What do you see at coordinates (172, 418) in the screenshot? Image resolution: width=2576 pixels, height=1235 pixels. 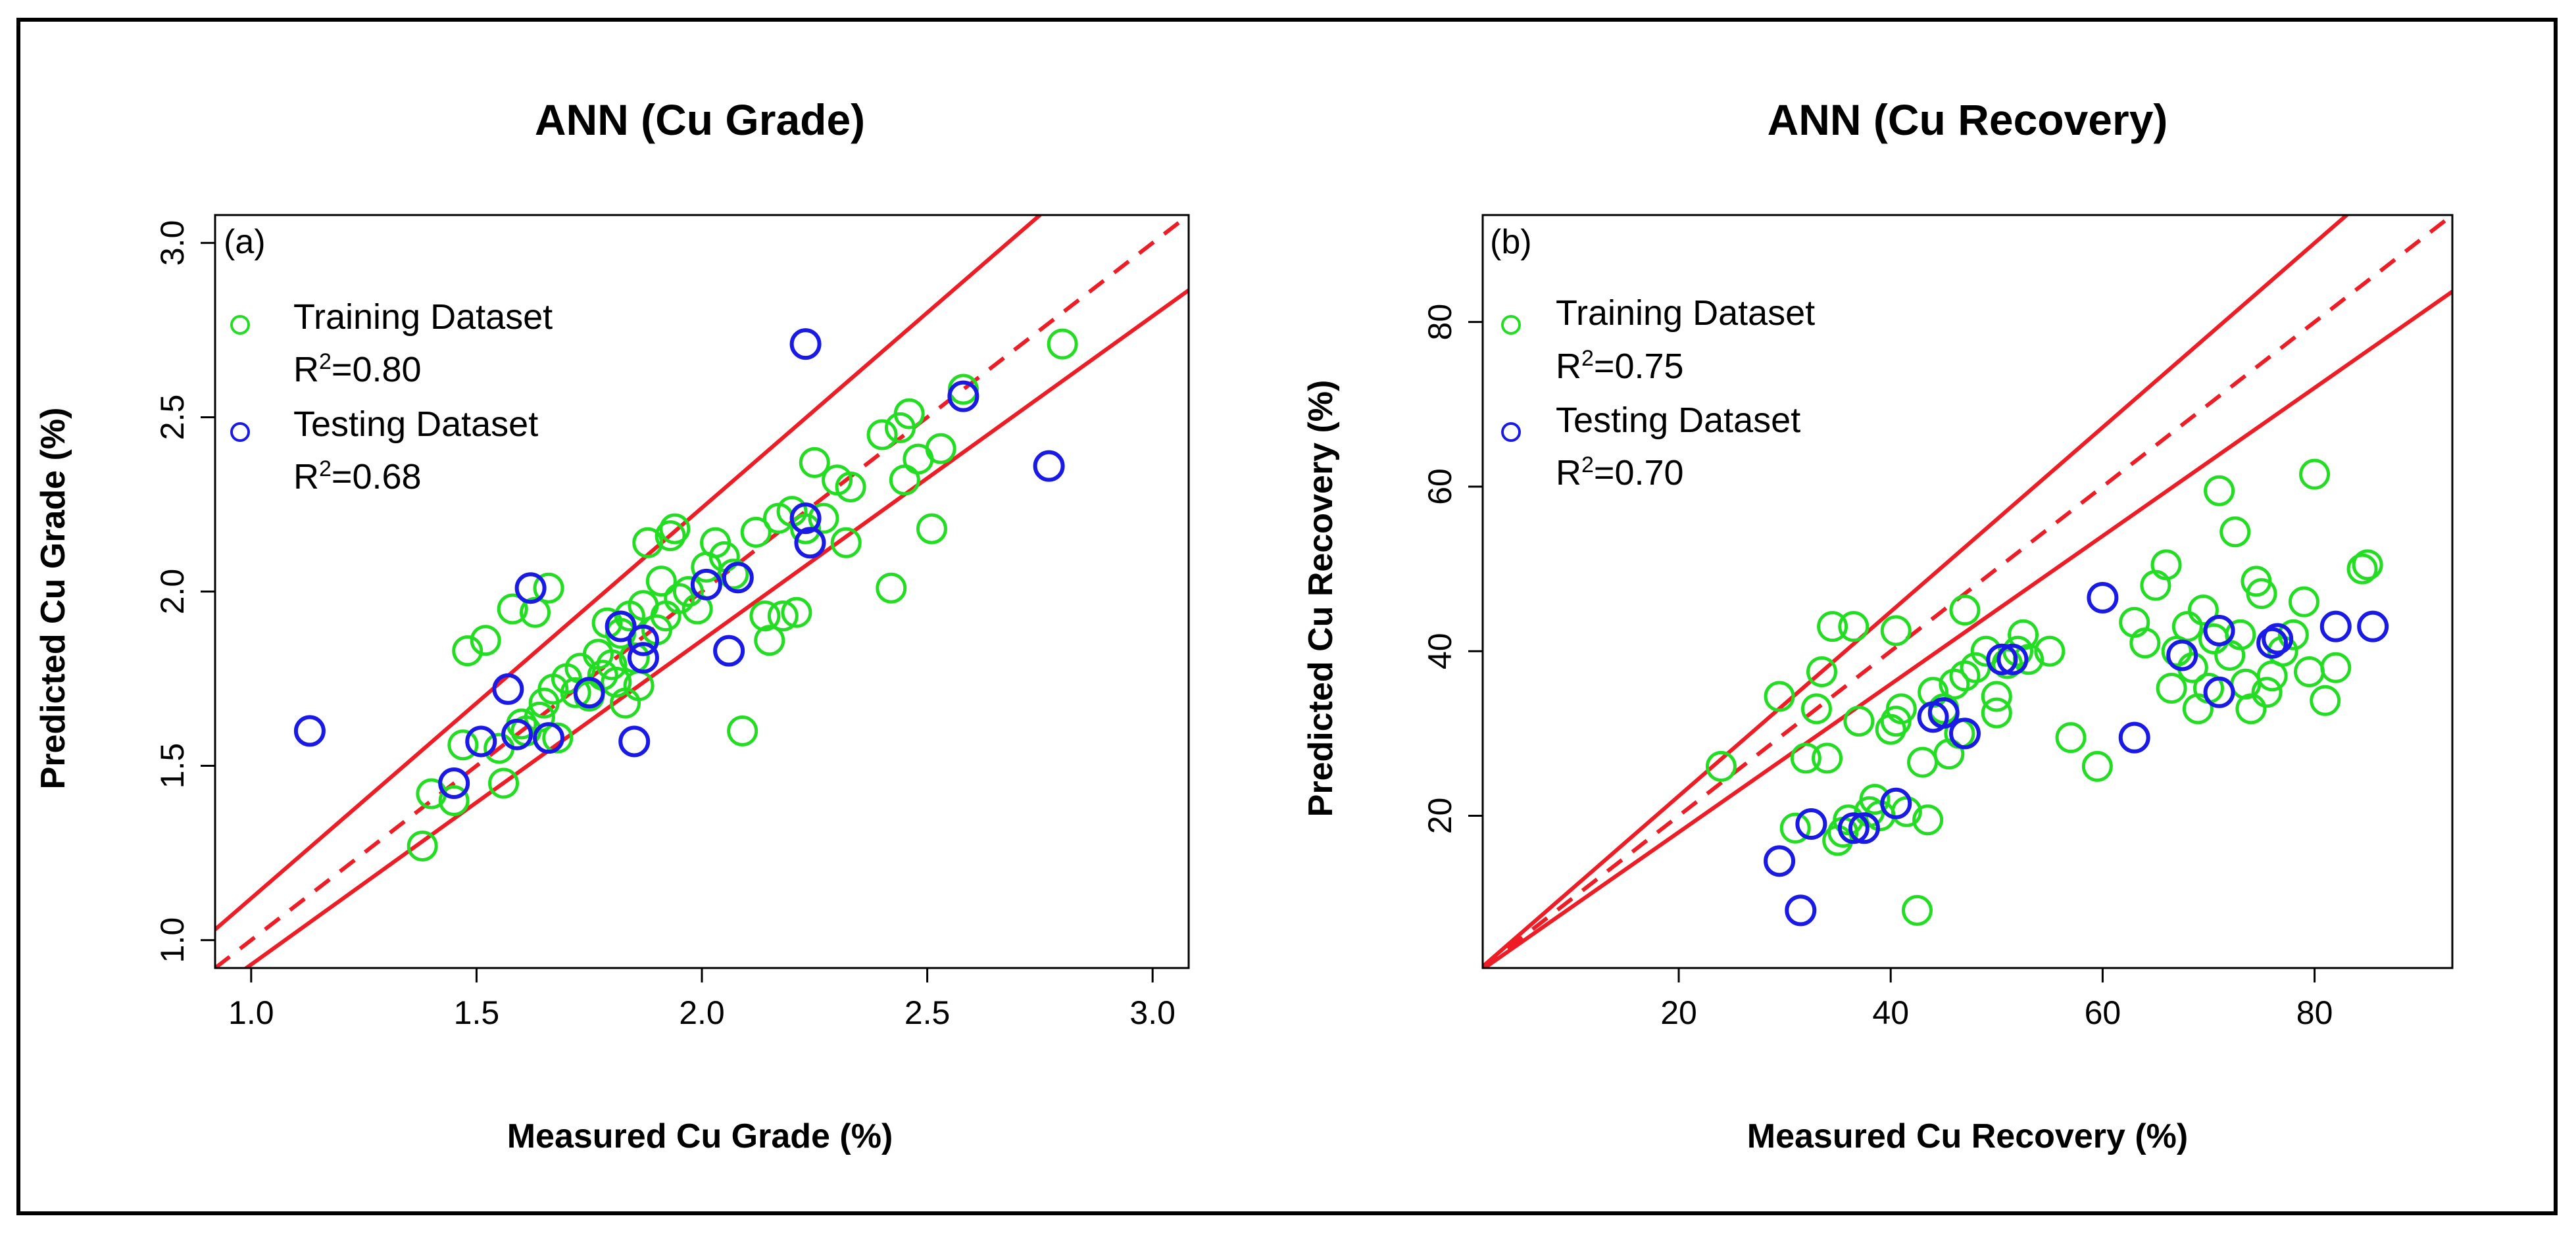 I see `y-tick-label: 2.5` at bounding box center [172, 418].